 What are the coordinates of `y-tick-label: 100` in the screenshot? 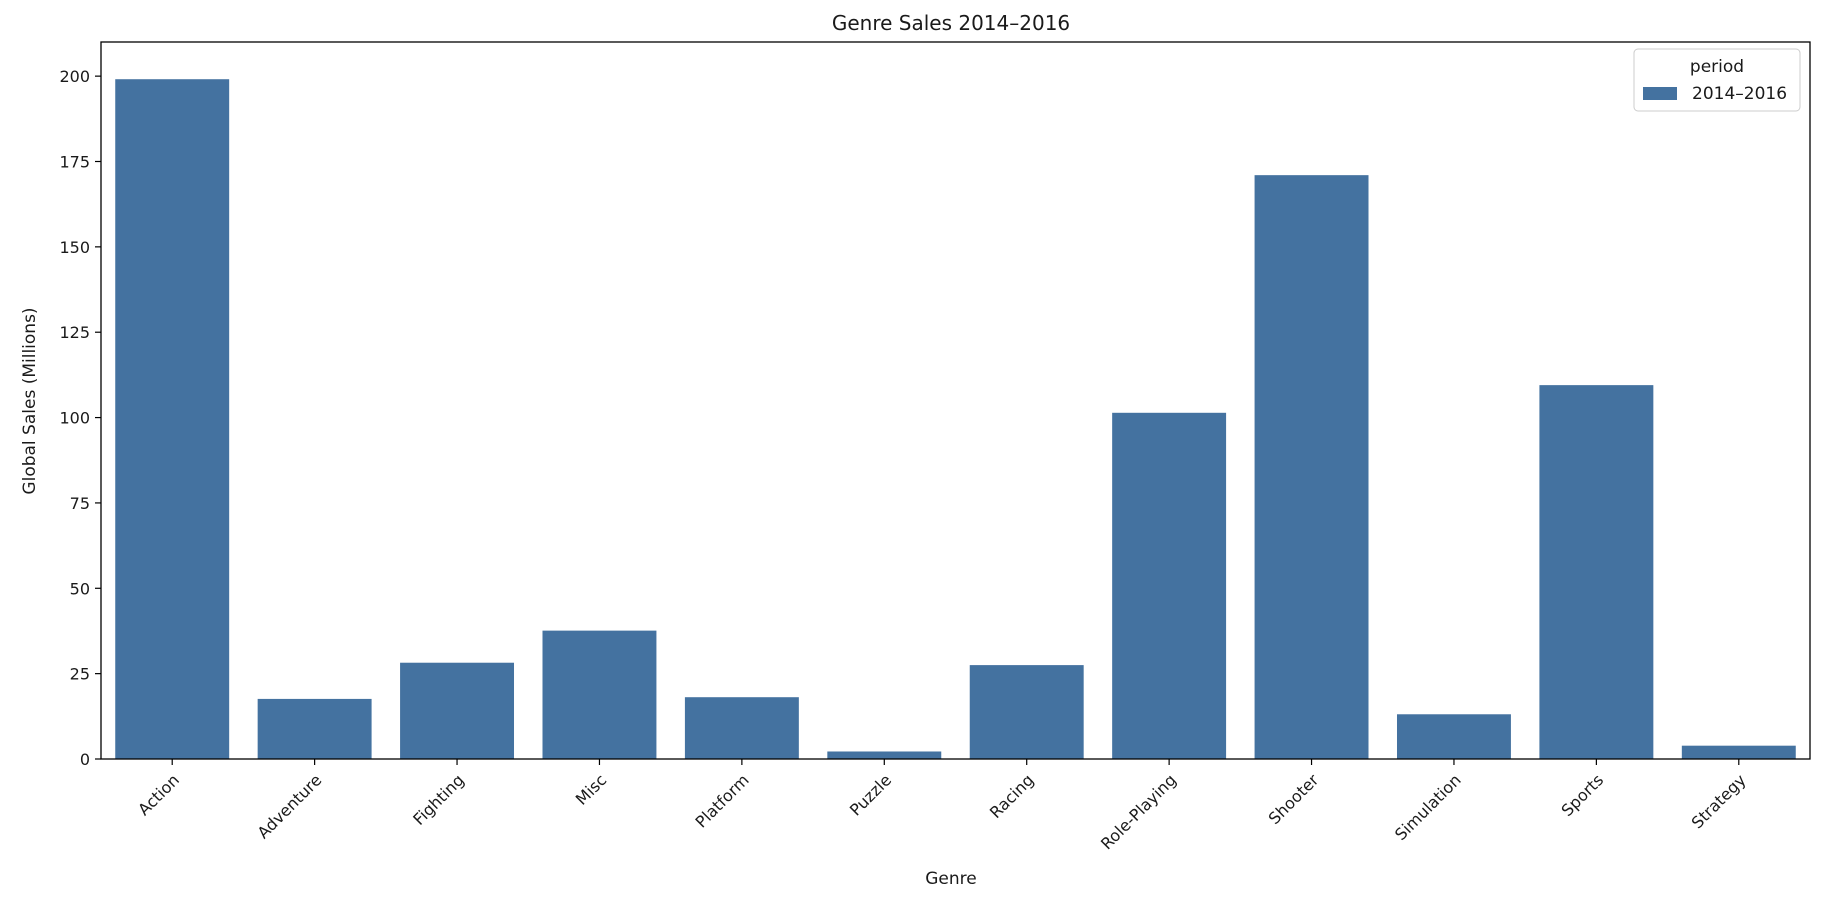 It's located at (74, 418).